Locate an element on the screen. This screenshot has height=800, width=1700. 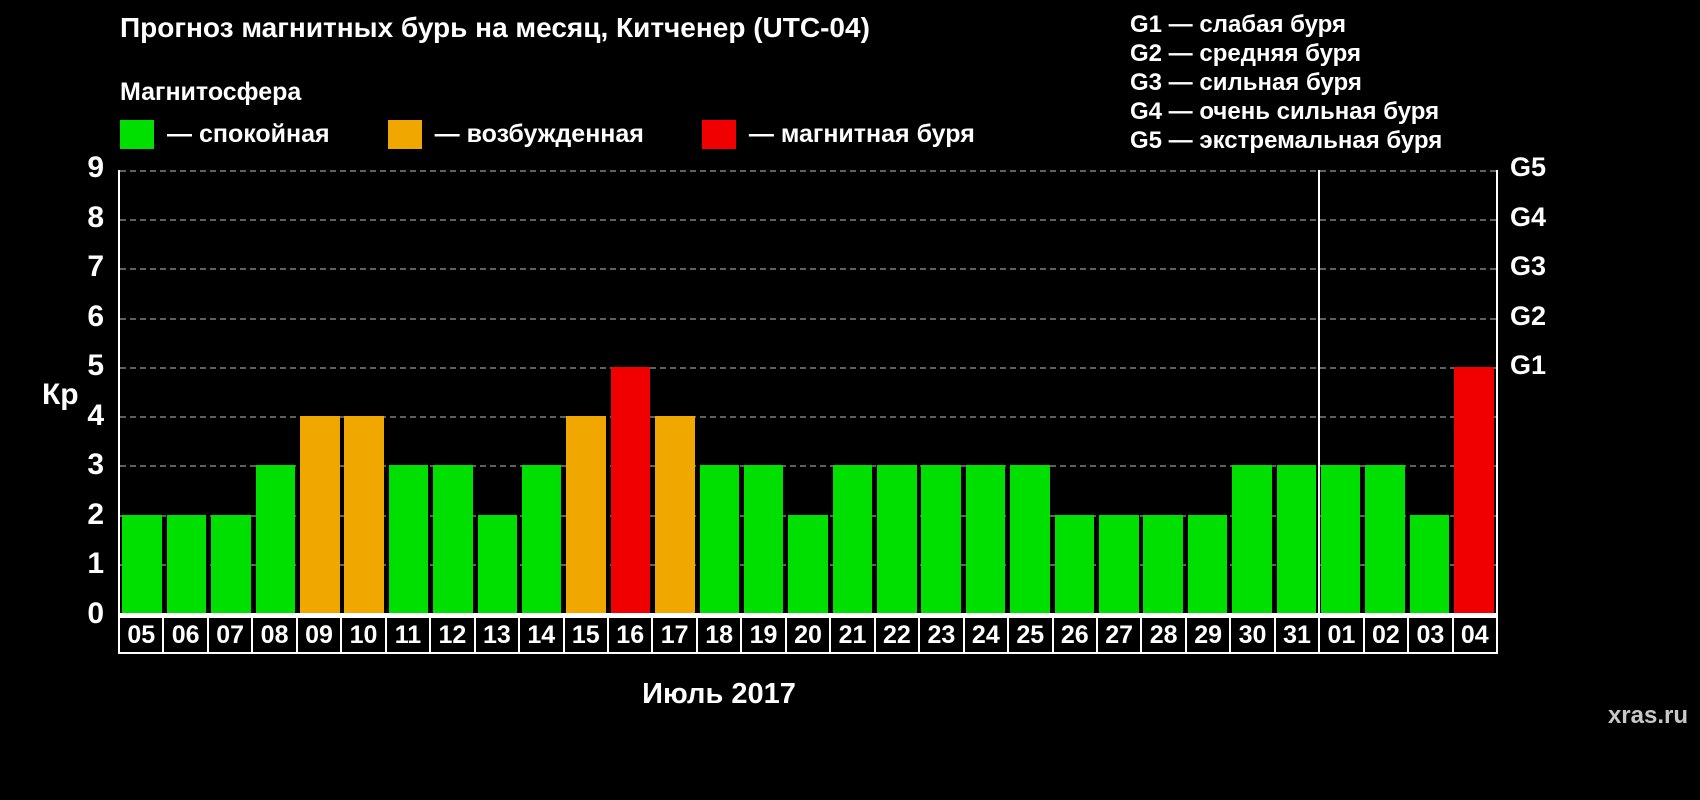
y-tick-9: 9 is located at coordinates (95, 167).